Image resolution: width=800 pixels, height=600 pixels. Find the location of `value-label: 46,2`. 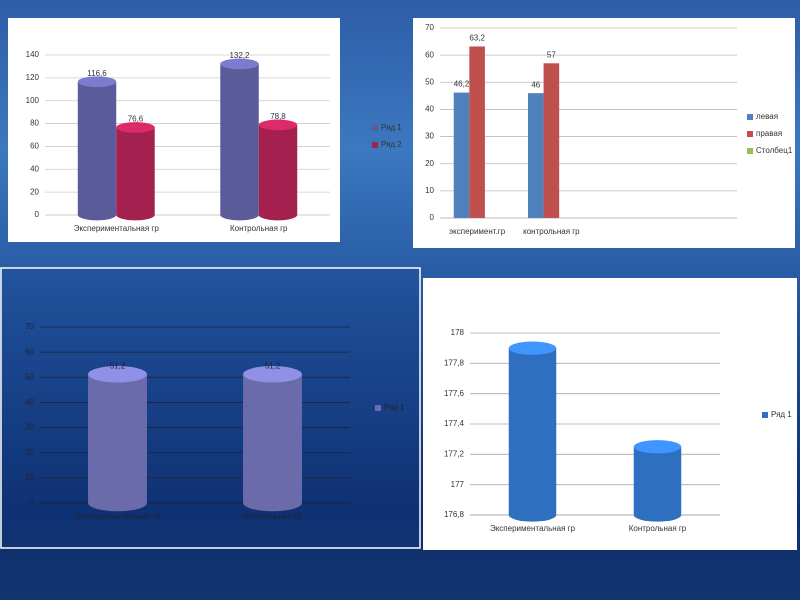

value-label: 46,2 is located at coordinates (462, 84).